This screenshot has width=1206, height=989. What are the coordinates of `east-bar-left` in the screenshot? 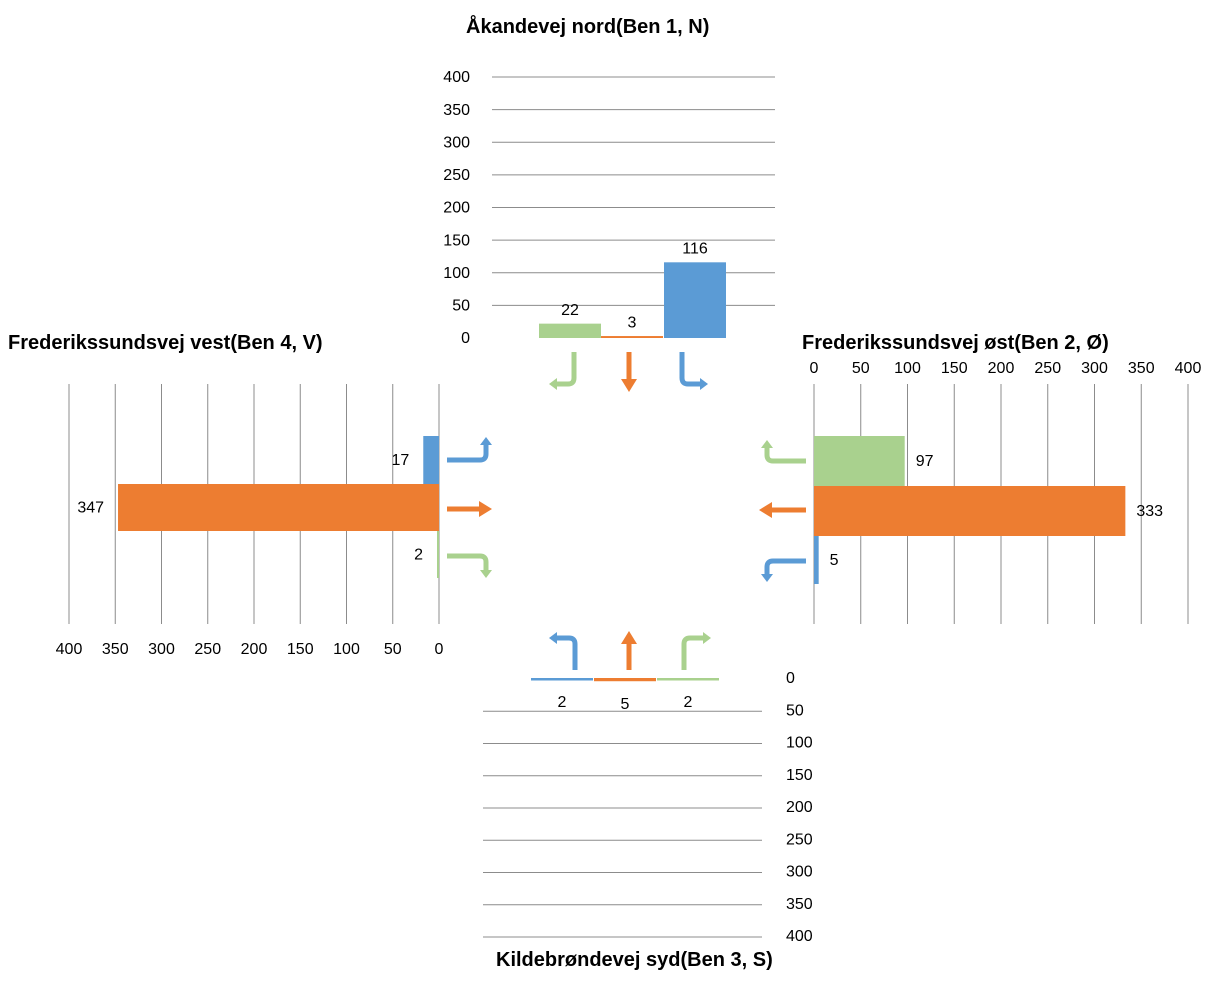 It's located at (859, 461).